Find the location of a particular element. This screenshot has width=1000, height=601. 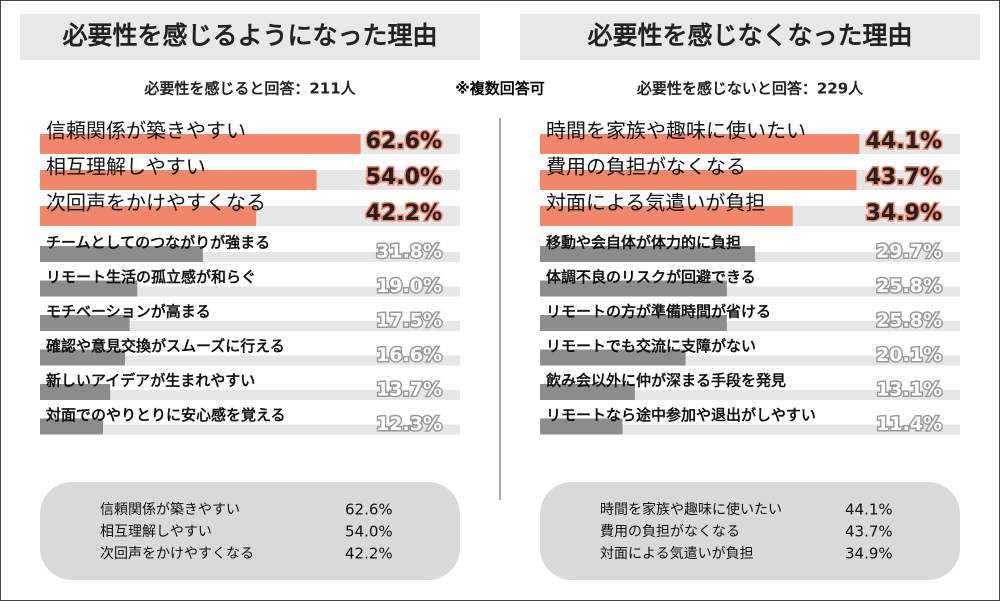

value-label: 11.4% is located at coordinates (909, 424).